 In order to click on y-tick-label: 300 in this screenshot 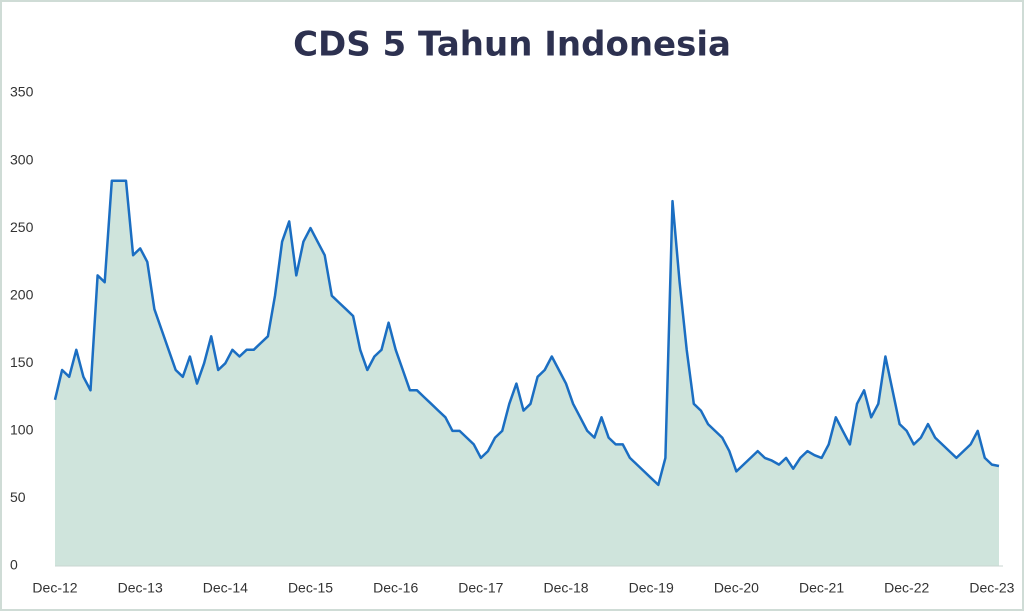, I will do `click(22, 159)`.